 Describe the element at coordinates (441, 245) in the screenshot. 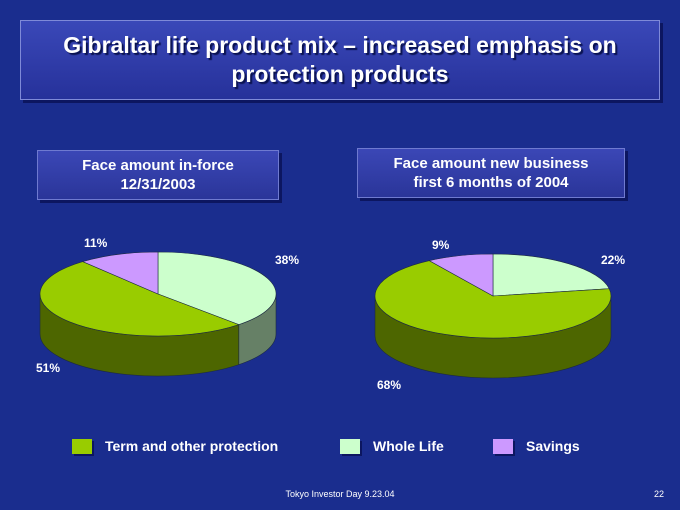

I see `pie-right-label-savings: 9%` at that location.